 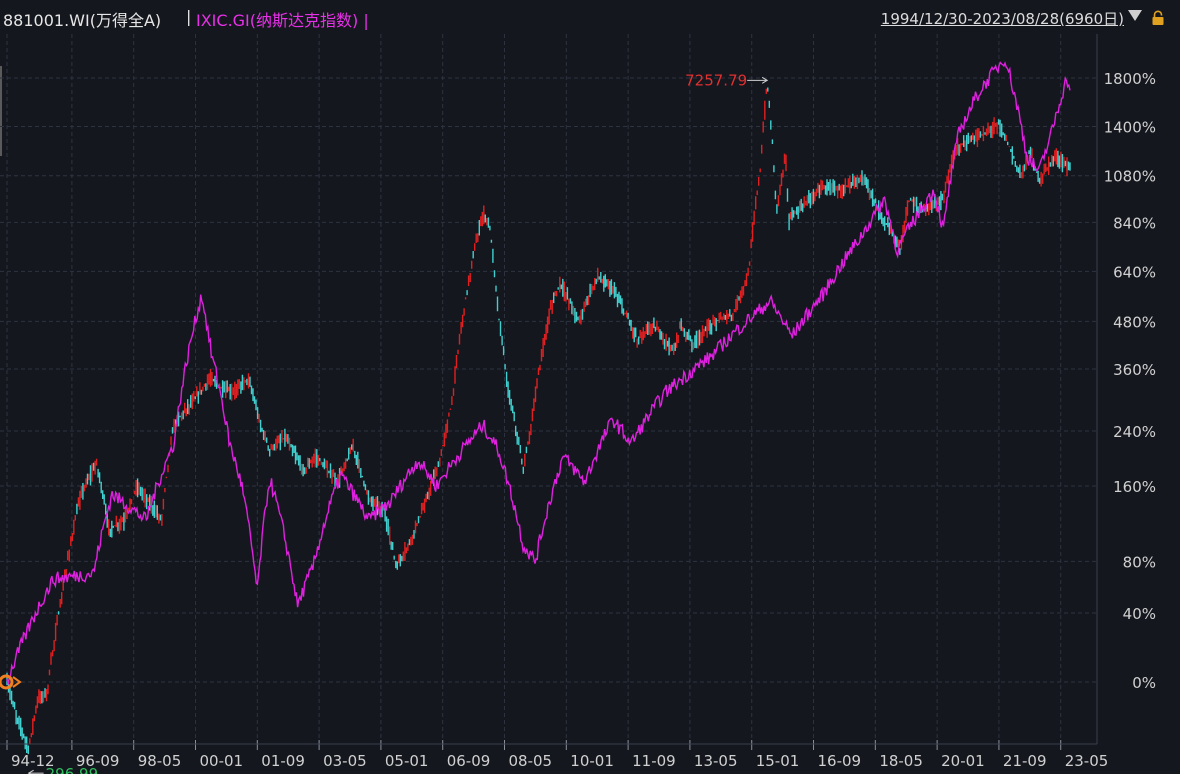 What do you see at coordinates (160, 761) in the screenshot?
I see `x-tick-label: 98-05` at bounding box center [160, 761].